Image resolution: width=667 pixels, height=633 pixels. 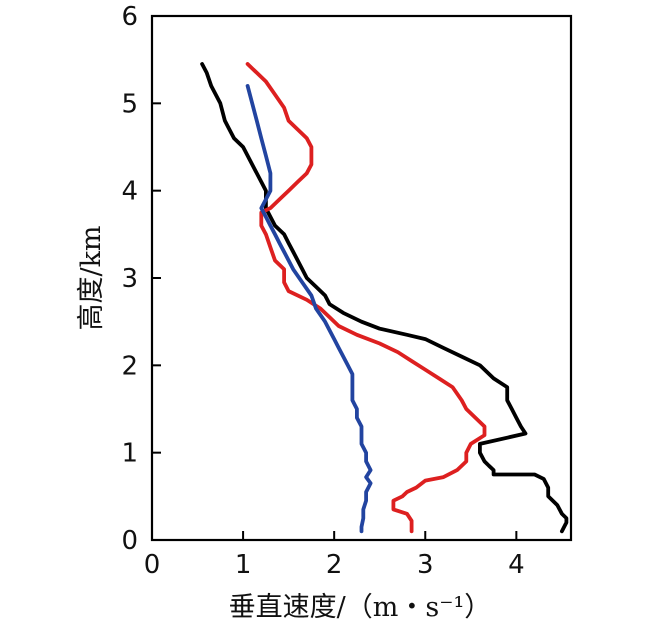 What do you see at coordinates (425, 565) in the screenshot?
I see `x-tick-label: 3` at bounding box center [425, 565].